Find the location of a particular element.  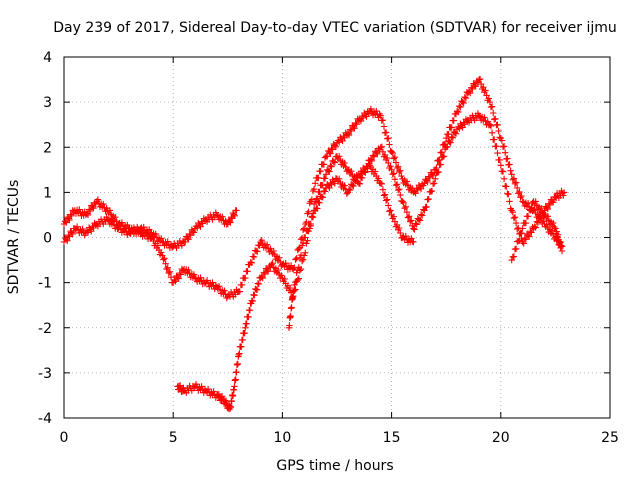

y-tick-label: -1 is located at coordinates (45, 284).